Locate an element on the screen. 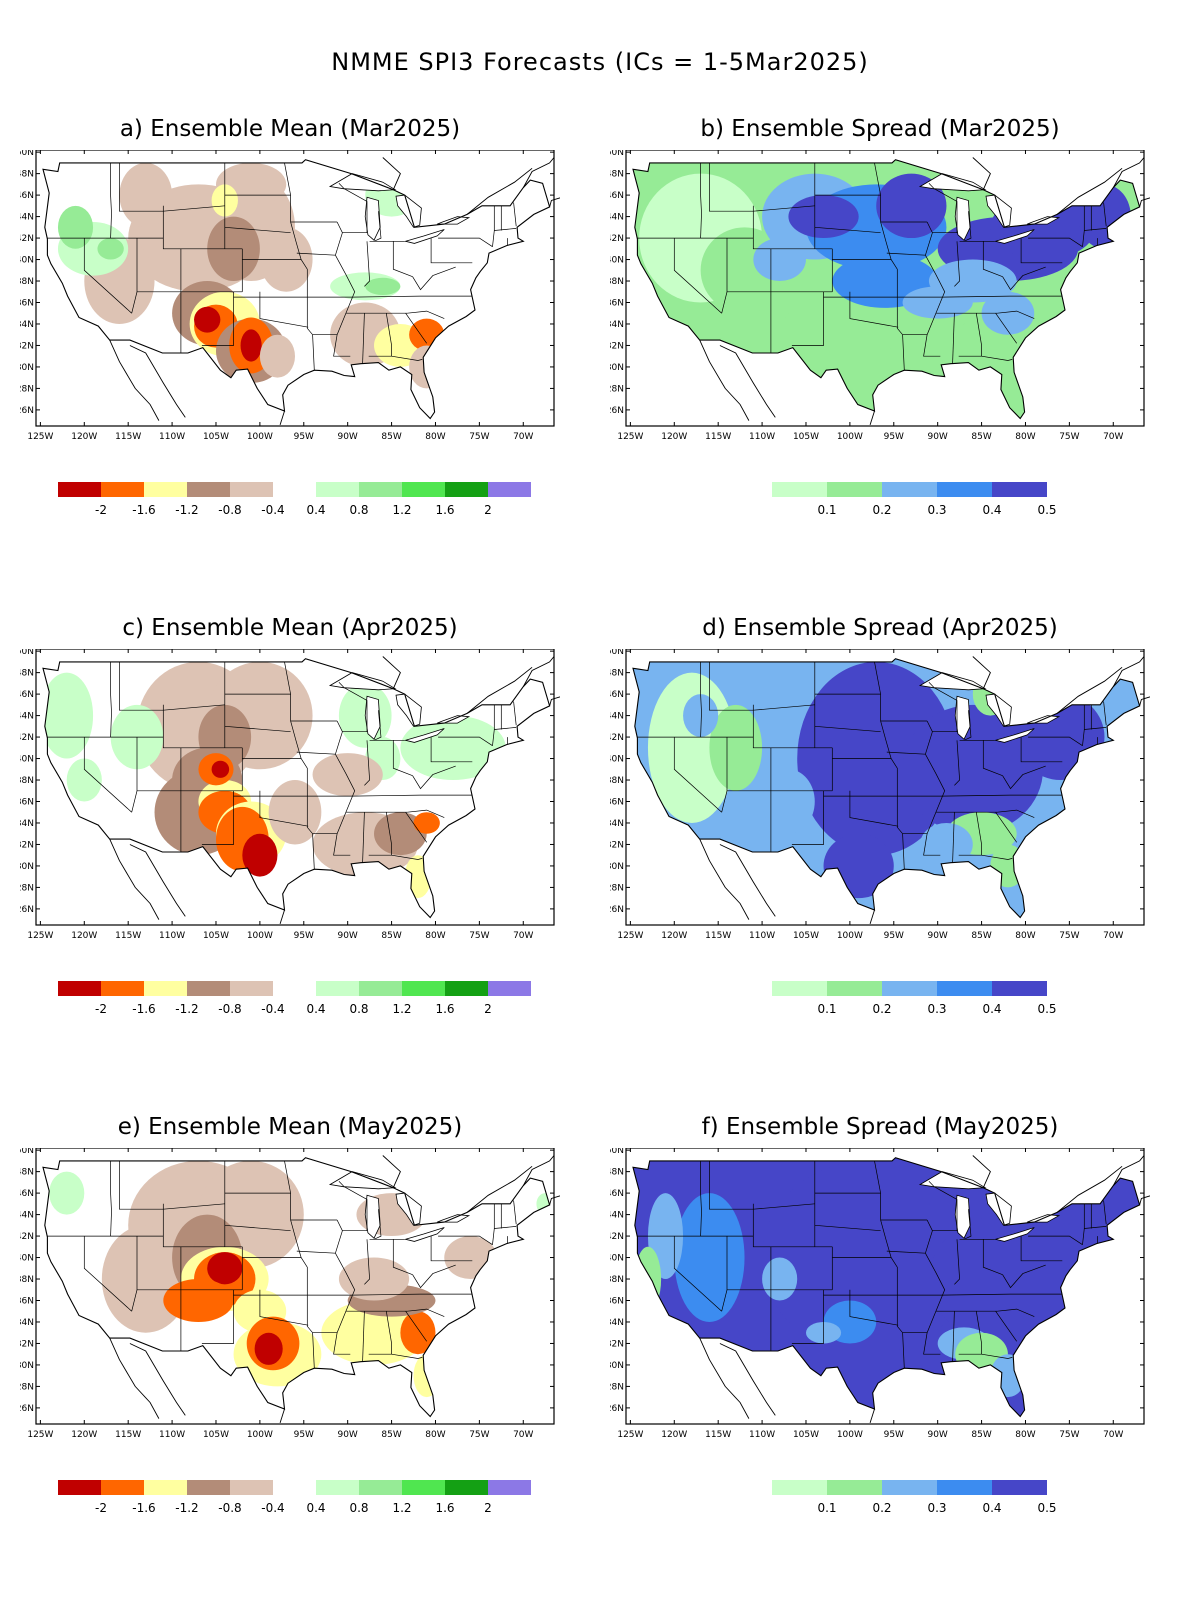 The image size is (1200, 1600). figure-title: NMME SPI3 Forecasts (ICs = 1-5Mar2025) is located at coordinates (600, 62).